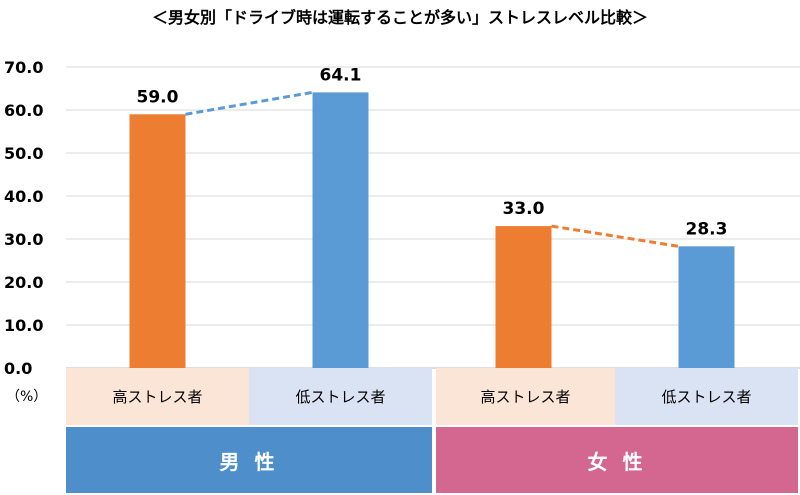 The image size is (800, 495). Describe the element at coordinates (23, 282) in the screenshot. I see `y-tick-label: 20.0` at that location.